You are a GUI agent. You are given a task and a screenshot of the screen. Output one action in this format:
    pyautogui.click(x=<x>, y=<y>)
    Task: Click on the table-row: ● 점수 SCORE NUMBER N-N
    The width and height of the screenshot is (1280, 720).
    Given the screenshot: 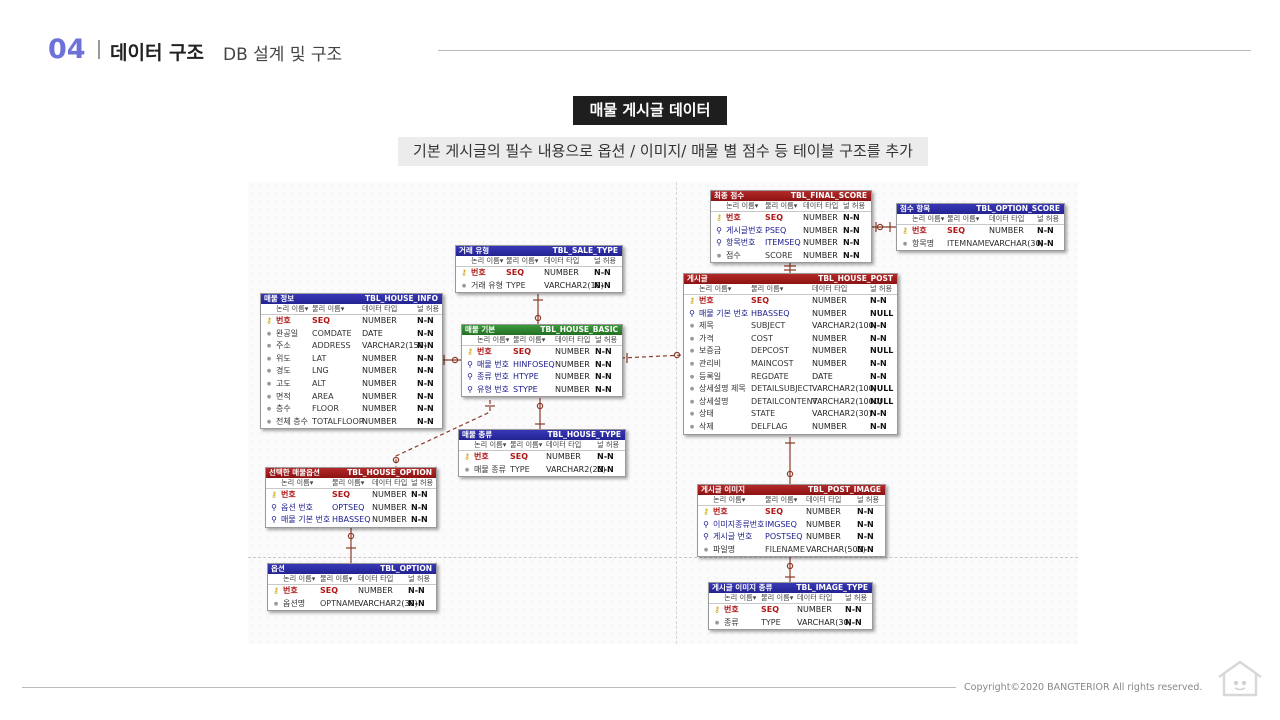 What is the action you would take?
    pyautogui.click(x=791, y=256)
    